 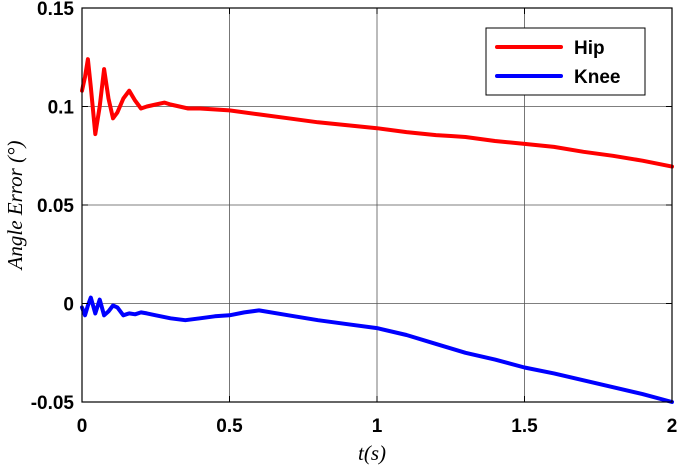 What do you see at coordinates (229, 426) in the screenshot?
I see `x-tick-label: 0.5` at bounding box center [229, 426].